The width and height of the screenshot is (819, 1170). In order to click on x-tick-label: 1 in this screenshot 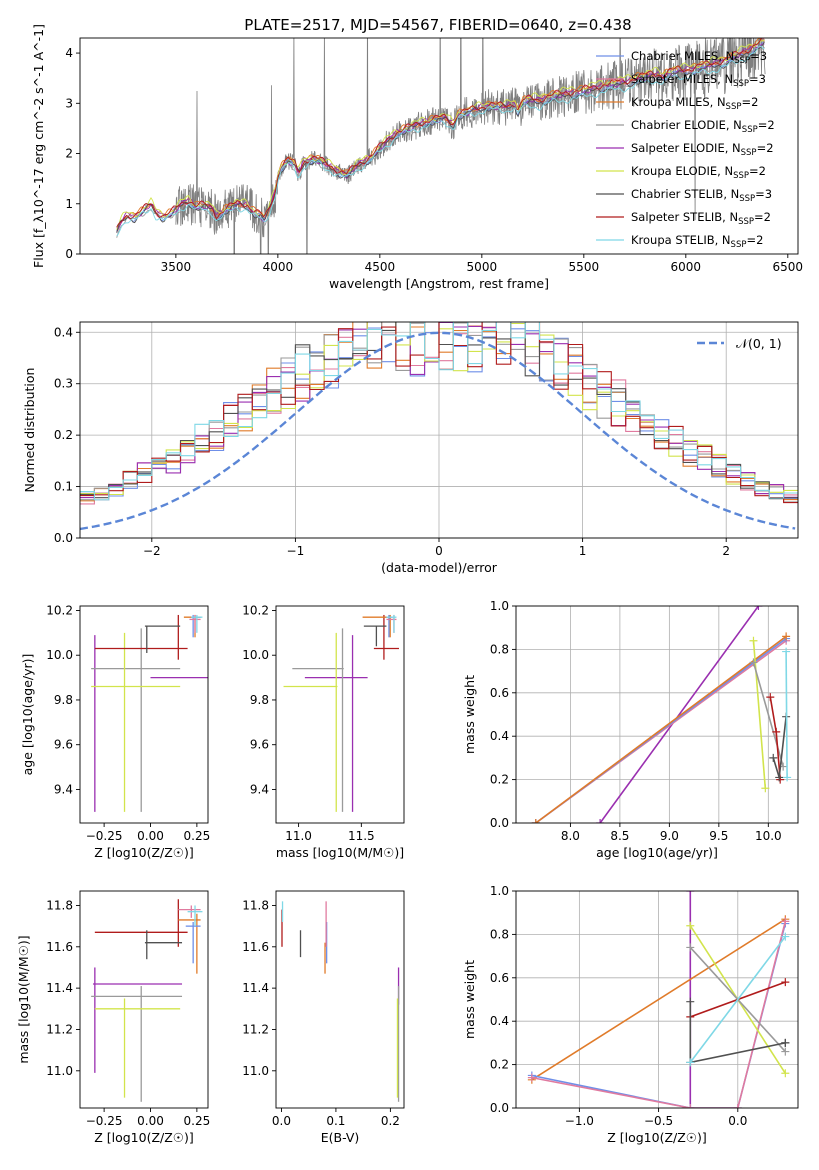, I will do `click(583, 551)`.